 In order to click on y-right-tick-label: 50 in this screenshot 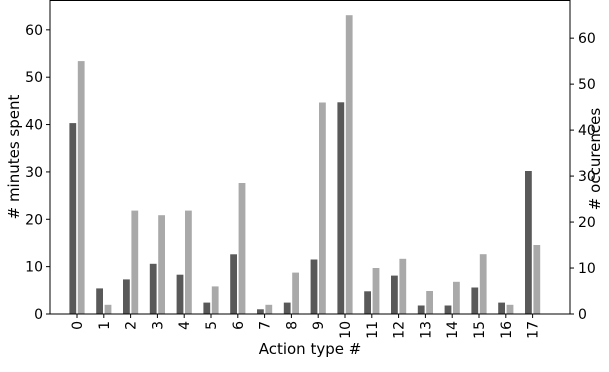, I will do `click(587, 85)`.